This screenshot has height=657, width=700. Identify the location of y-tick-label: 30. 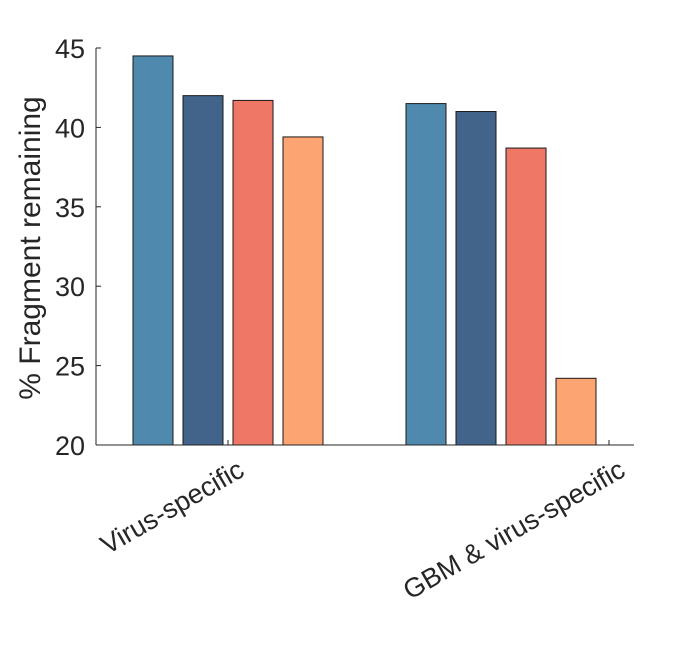
(70, 287).